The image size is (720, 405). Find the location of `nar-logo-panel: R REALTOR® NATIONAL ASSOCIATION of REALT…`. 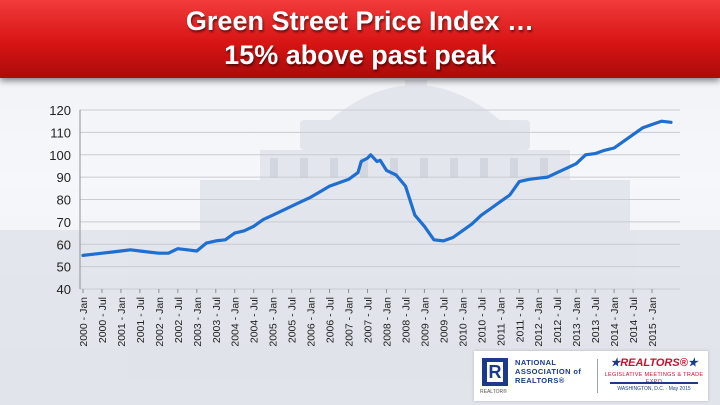

nar-logo-panel: R REALTOR® NATIONAL ASSOCIATION of REALT… is located at coordinates (591, 376).